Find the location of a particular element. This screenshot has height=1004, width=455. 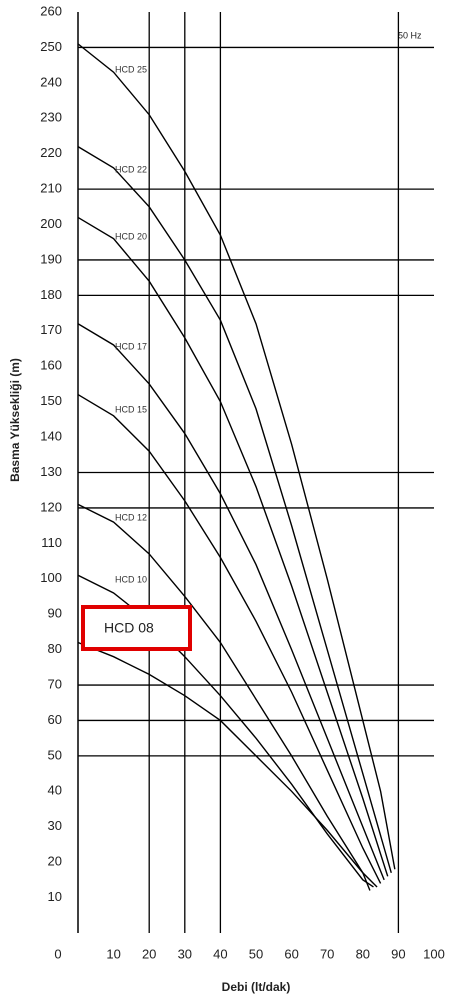

y-tick-label: 180 is located at coordinates (51, 294).